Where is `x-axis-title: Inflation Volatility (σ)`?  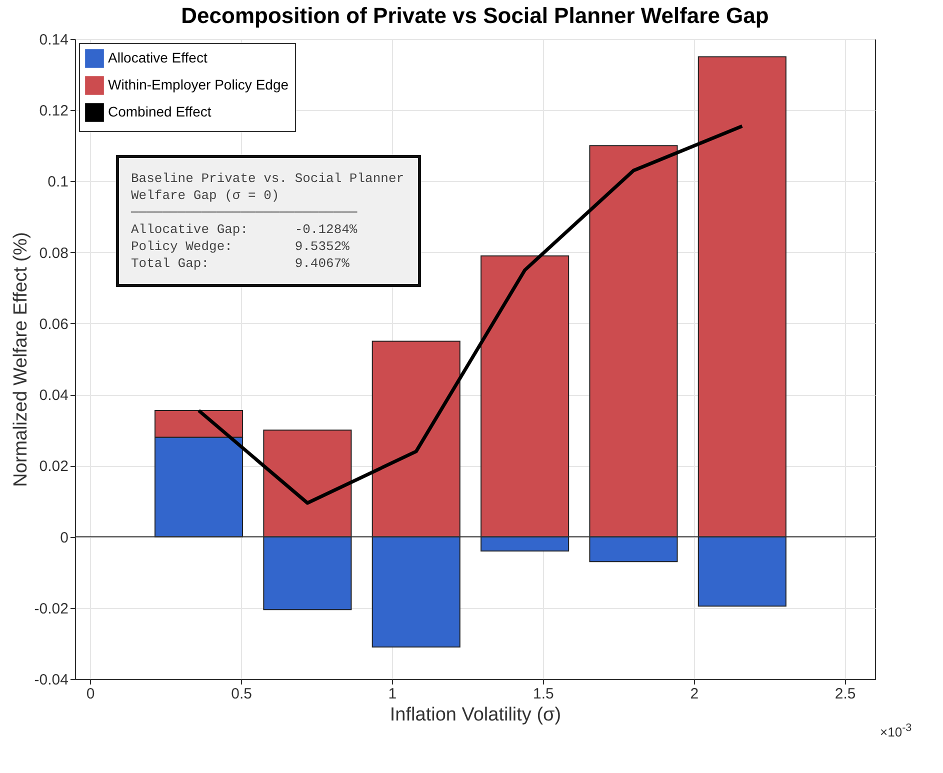
x-axis-title: Inflation Volatility (σ) is located at coordinates (476, 715).